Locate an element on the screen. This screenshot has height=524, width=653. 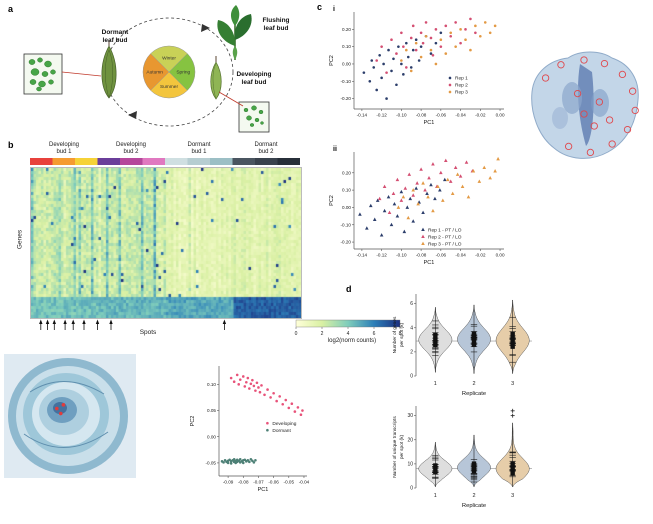
svg-text: Spring is located at coordinates (183, 73).